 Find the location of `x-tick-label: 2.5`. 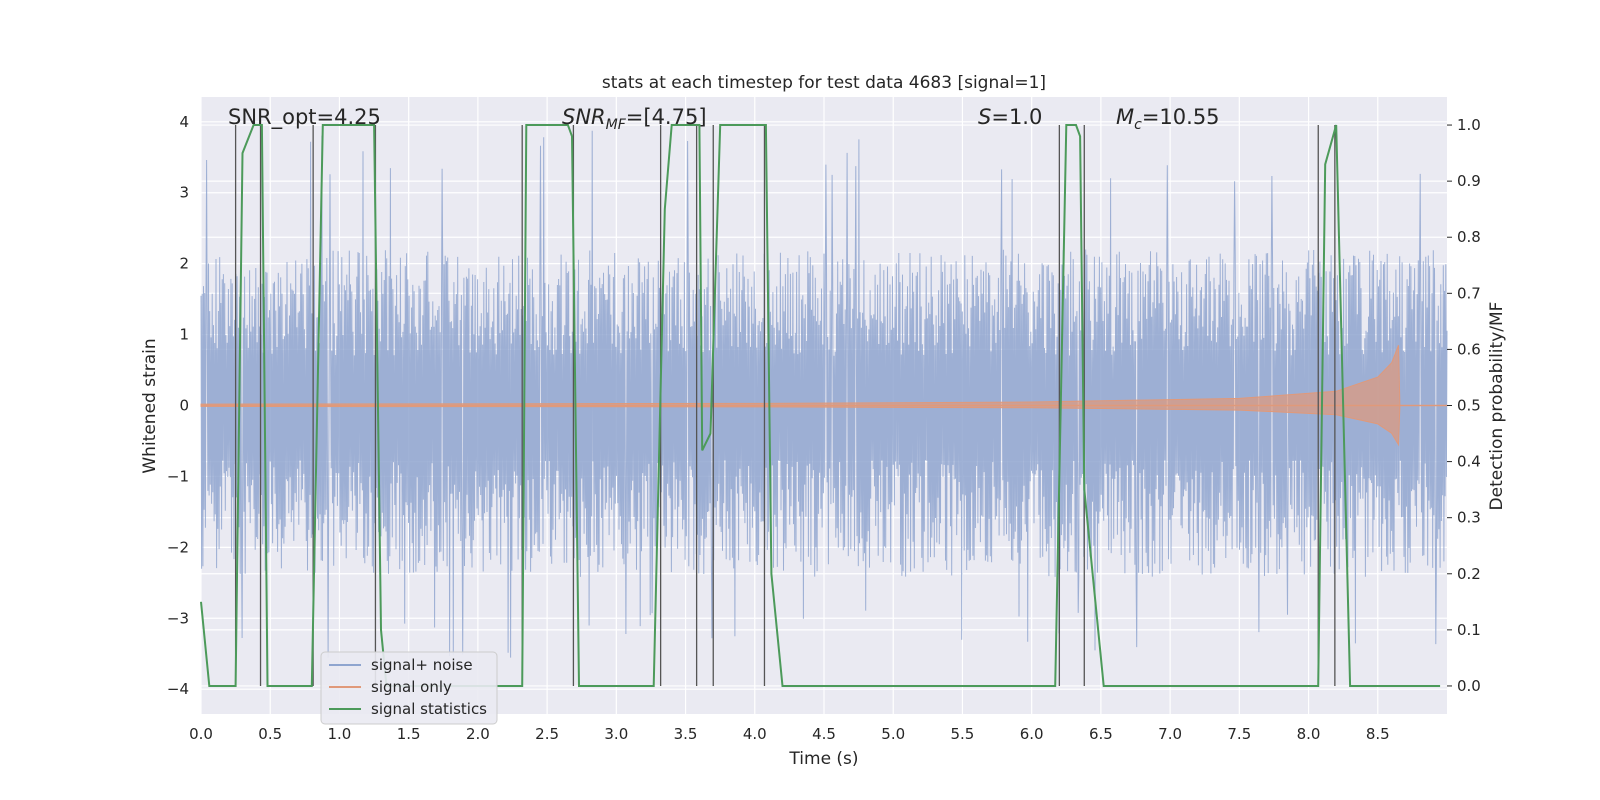

x-tick-label: 2.5 is located at coordinates (547, 734).